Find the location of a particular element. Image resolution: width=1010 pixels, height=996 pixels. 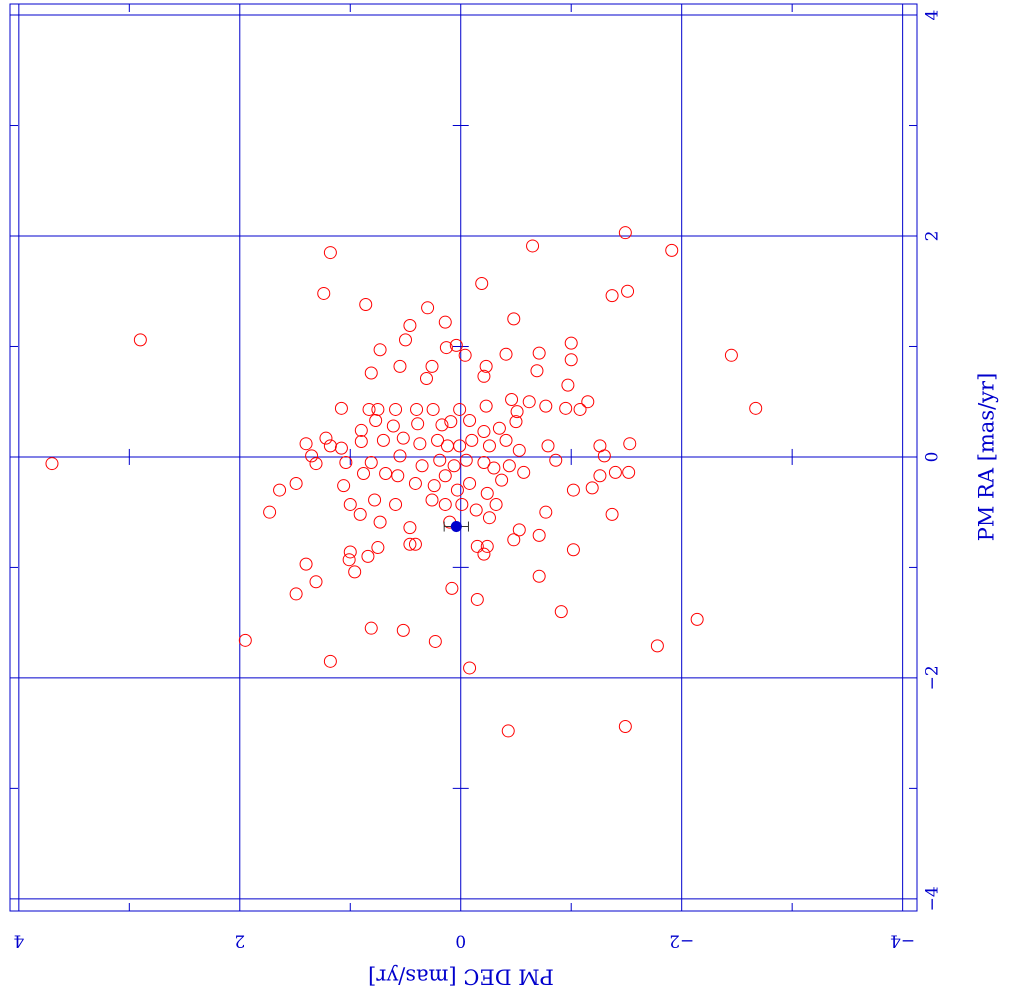

x-tick-label: −2 is located at coordinates (681, 941).